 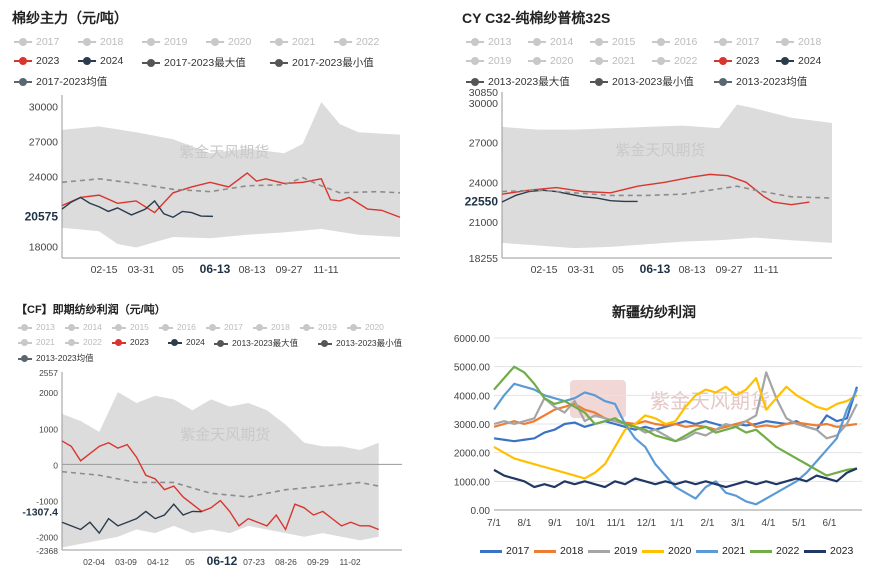 I want to click on x-tick-label: 09-27, so click(x=289, y=270).